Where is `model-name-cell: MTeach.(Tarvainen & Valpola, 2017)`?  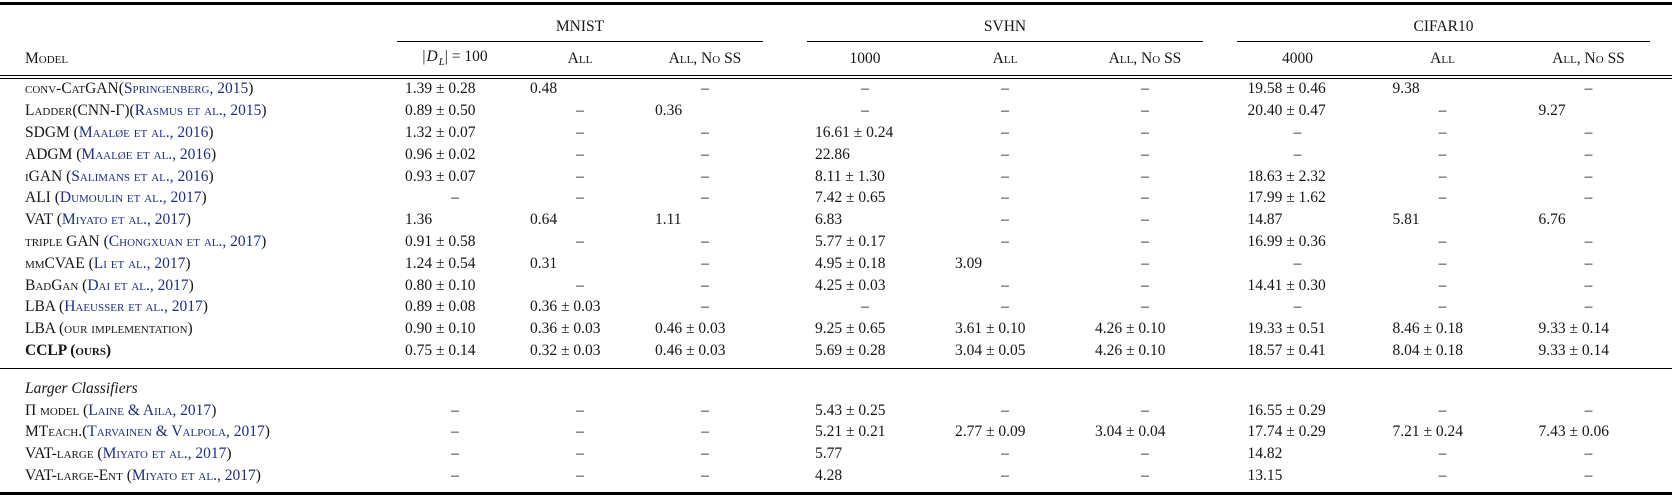
model-name-cell: MTeach.(Tarvainen & Valpola, 2017) is located at coordinates (192, 432).